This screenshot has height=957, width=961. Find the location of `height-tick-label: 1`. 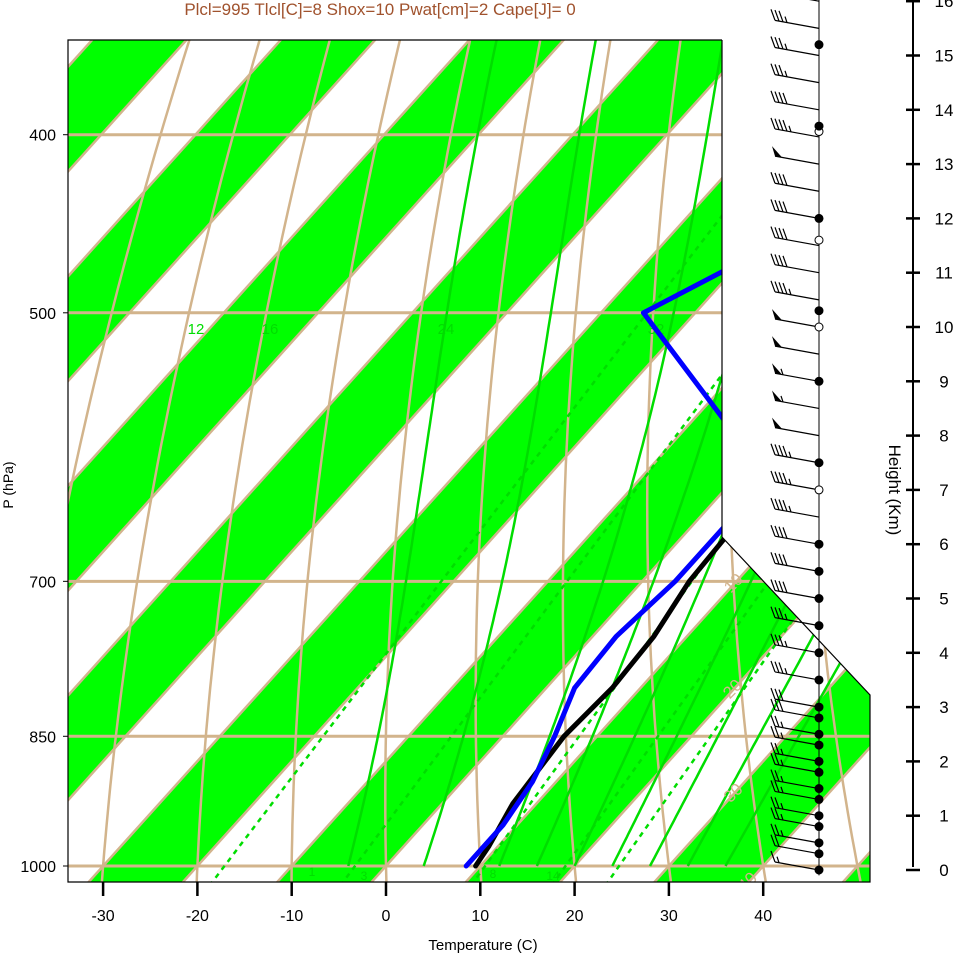

height-tick-label: 1 is located at coordinates (943, 816).